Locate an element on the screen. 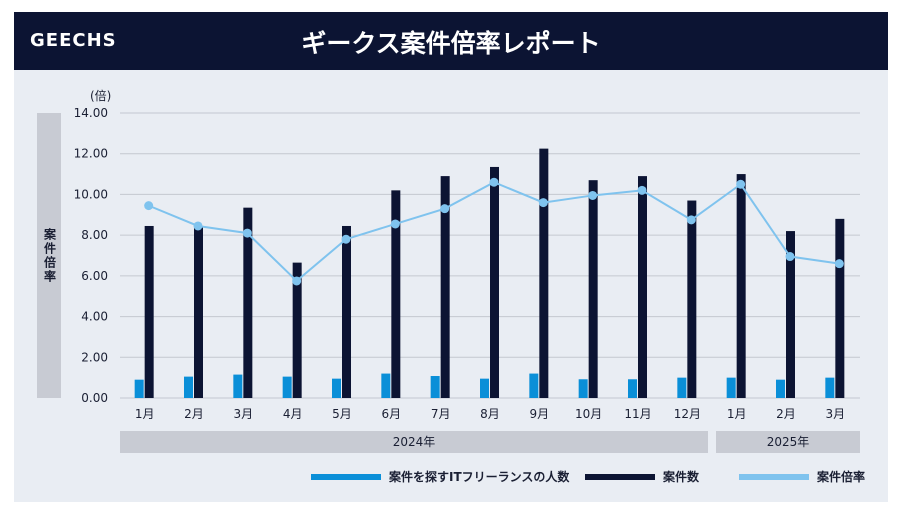  legend: 案件を探すITフリーランスの人数 案件数 案件倍率 is located at coordinates (588, 476).